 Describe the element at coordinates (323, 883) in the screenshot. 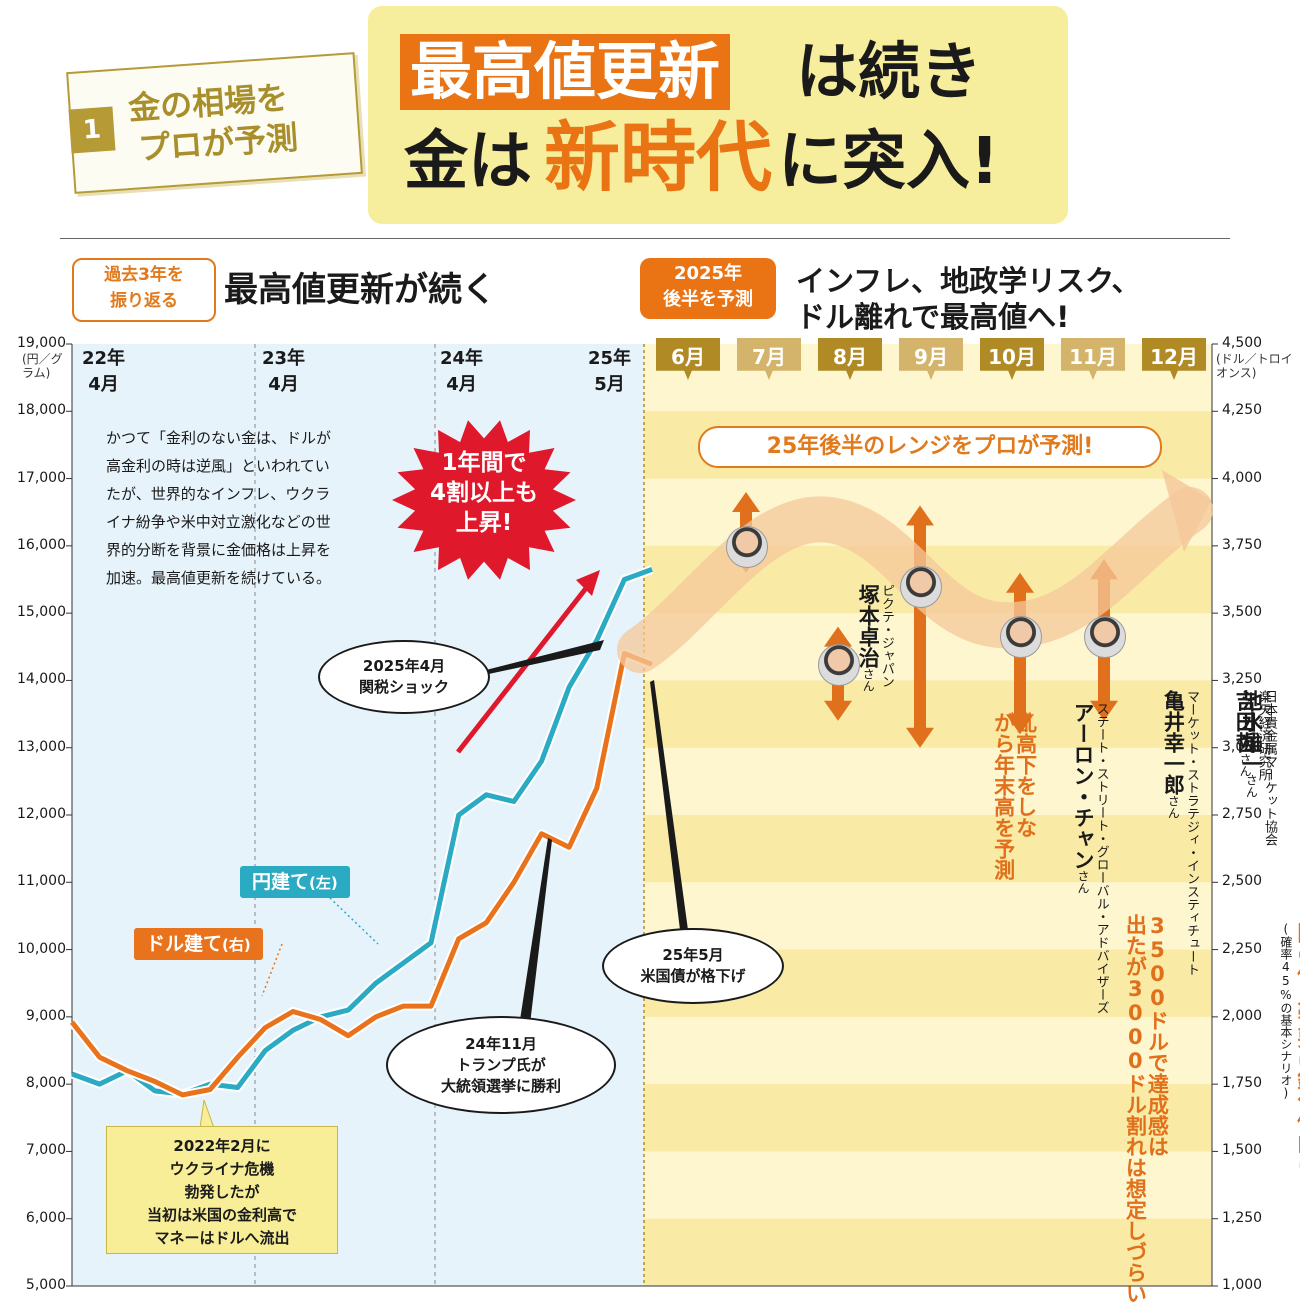

I see `legend-yen-suffix: (左)` at that location.